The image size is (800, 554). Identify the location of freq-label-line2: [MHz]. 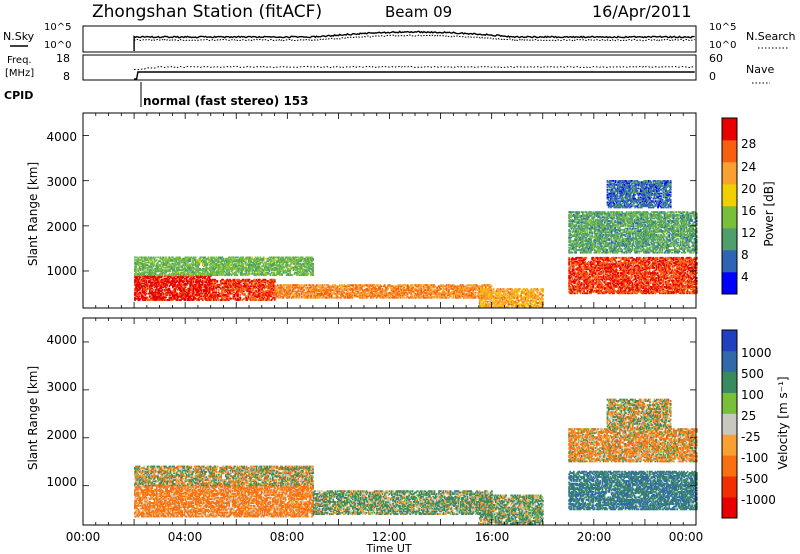
(19, 73).